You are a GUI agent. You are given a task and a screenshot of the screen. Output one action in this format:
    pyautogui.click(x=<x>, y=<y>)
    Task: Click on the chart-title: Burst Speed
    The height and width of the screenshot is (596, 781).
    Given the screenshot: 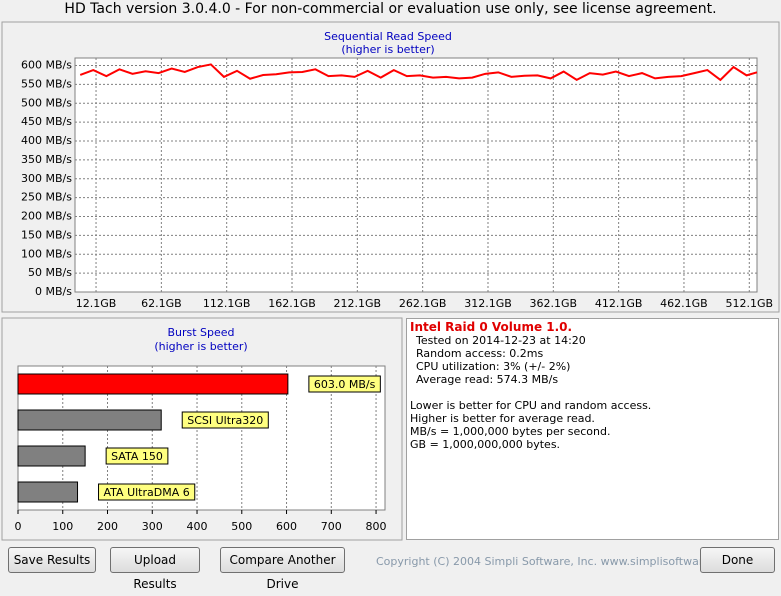 What is the action you would take?
    pyautogui.click(x=200, y=332)
    